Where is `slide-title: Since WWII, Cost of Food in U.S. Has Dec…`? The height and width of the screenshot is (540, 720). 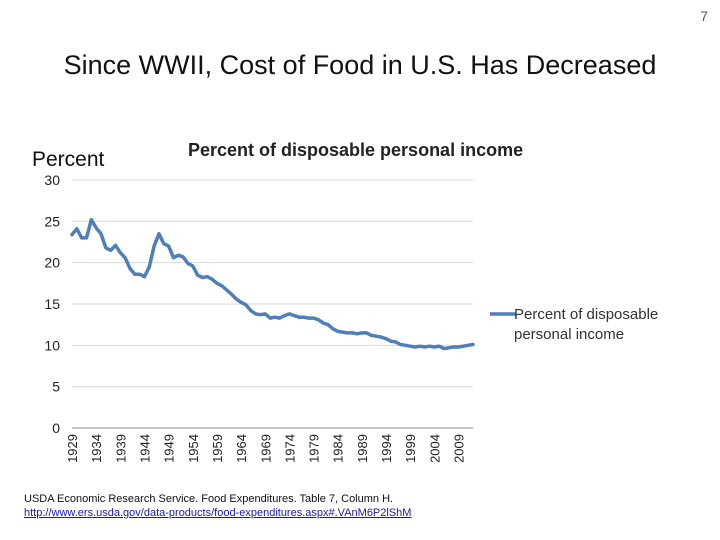
slide-title: Since WWII, Cost of Food in U.S. Has Dec… is located at coordinates (360, 65).